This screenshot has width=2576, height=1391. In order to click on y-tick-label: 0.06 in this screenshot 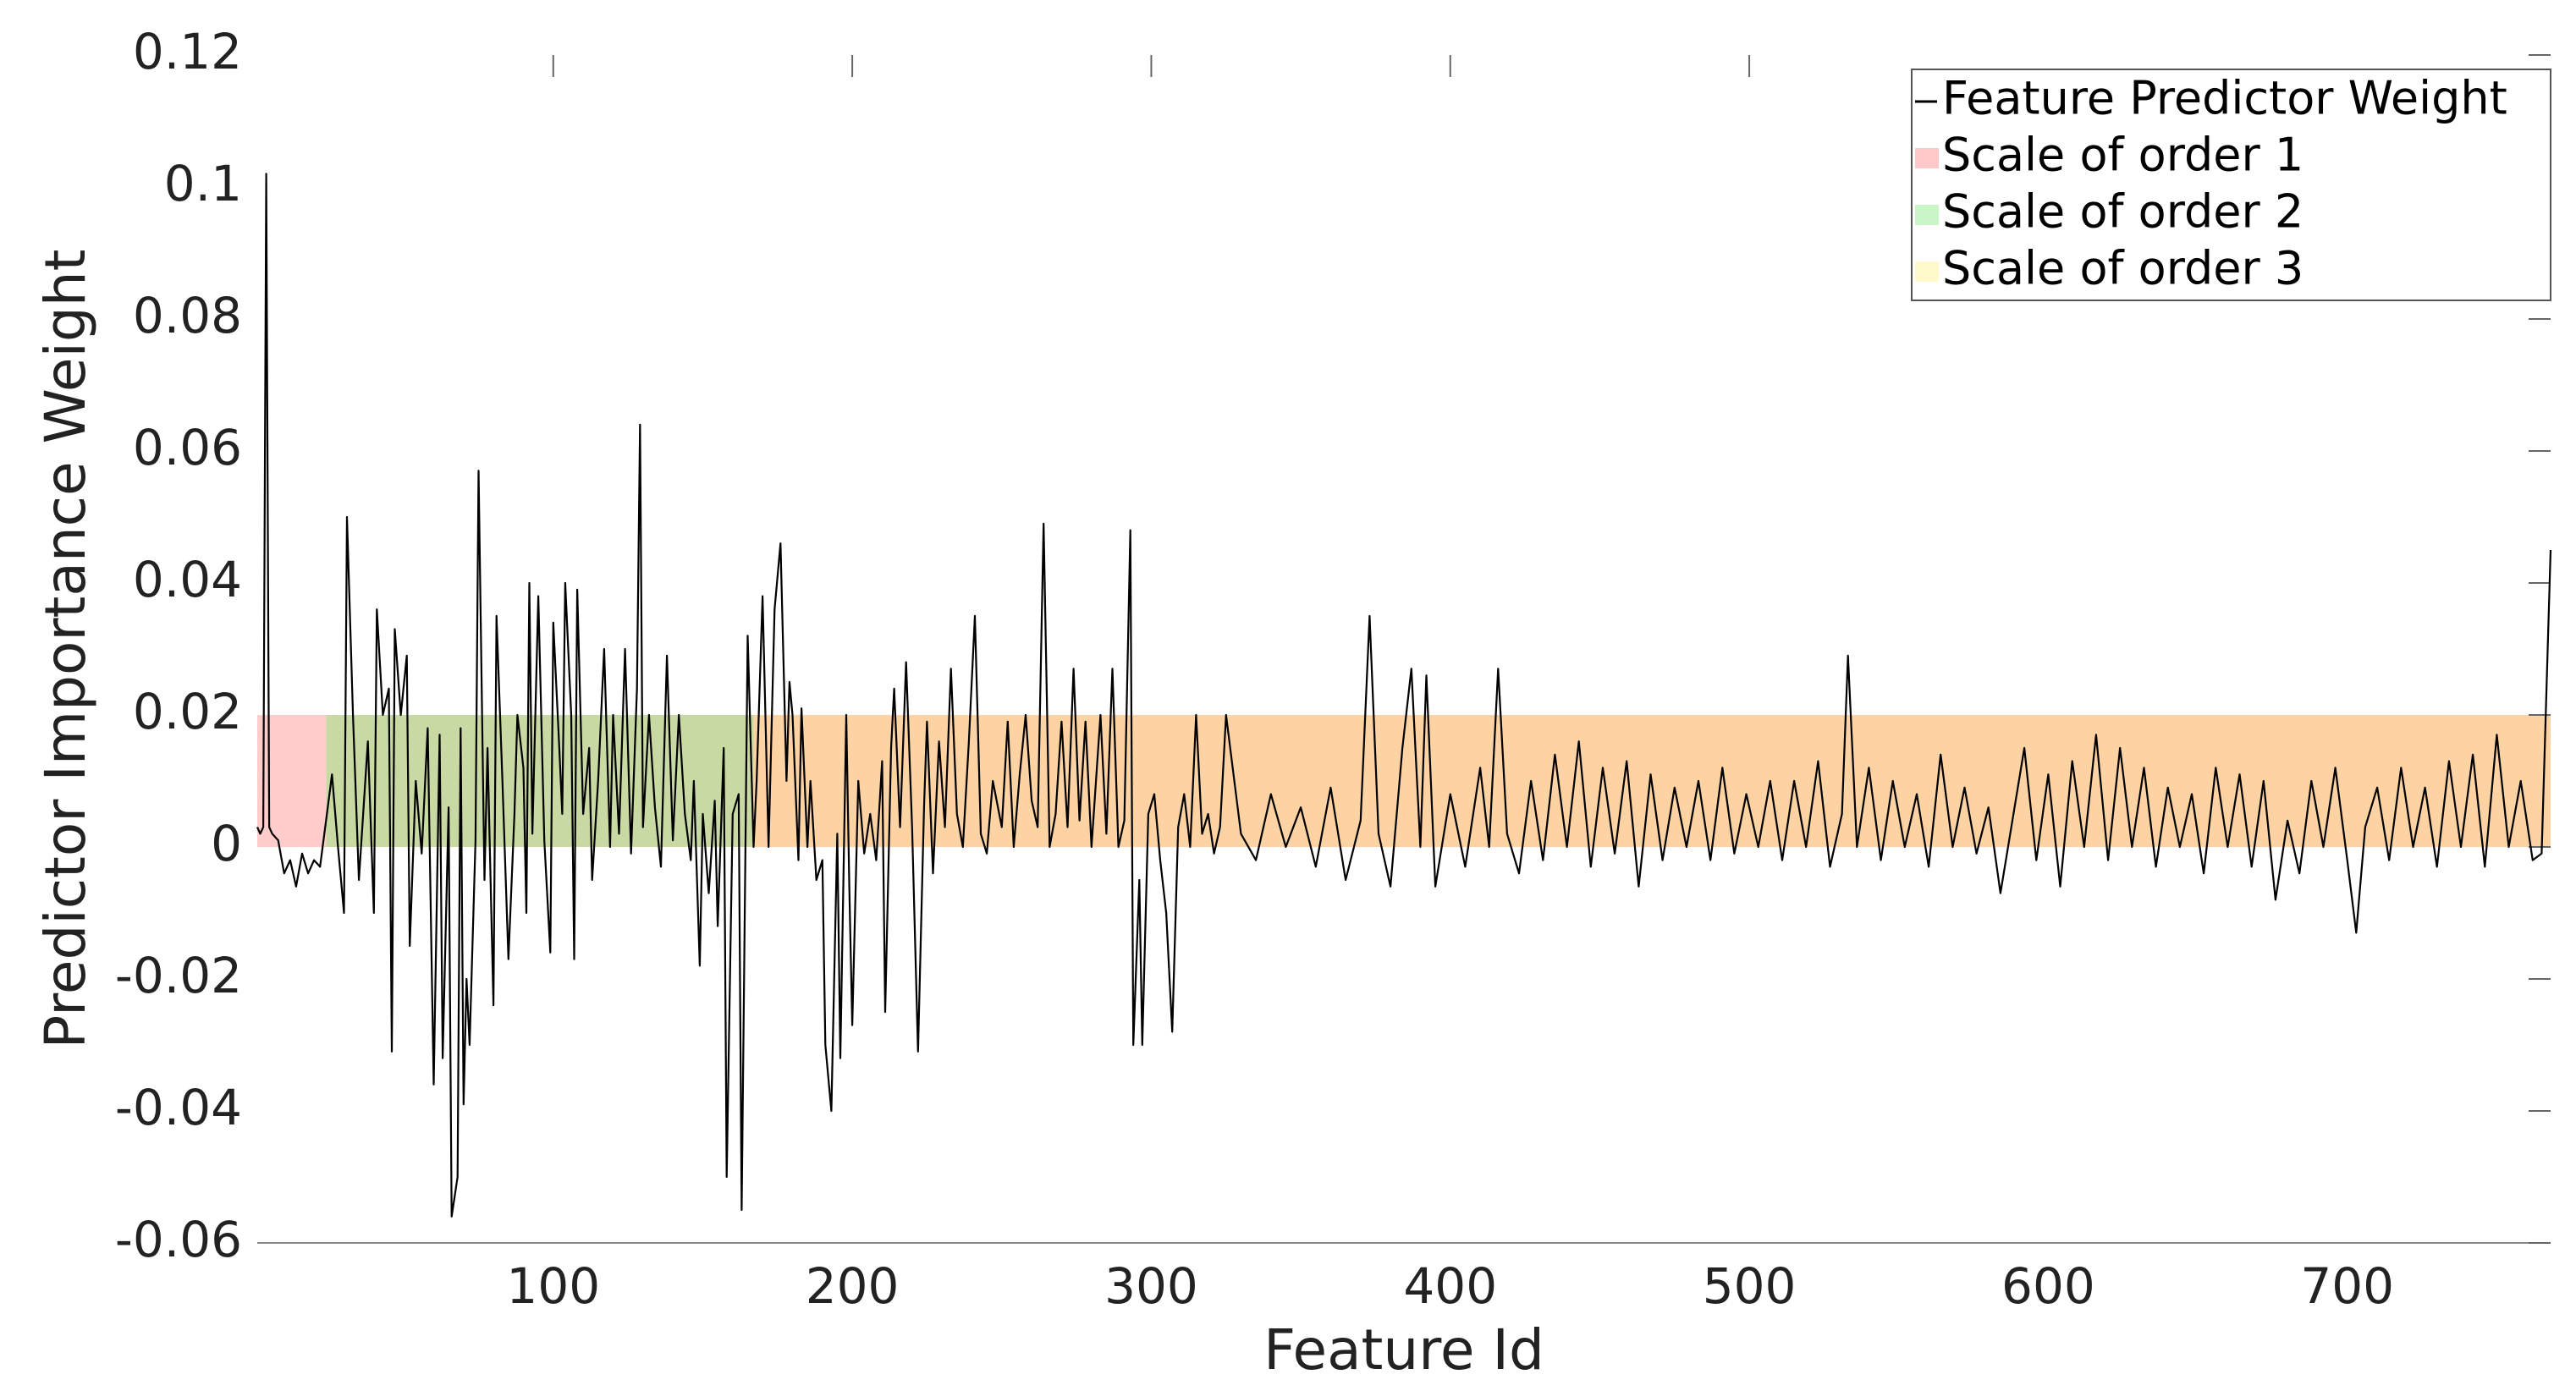, I will do `click(187, 448)`.